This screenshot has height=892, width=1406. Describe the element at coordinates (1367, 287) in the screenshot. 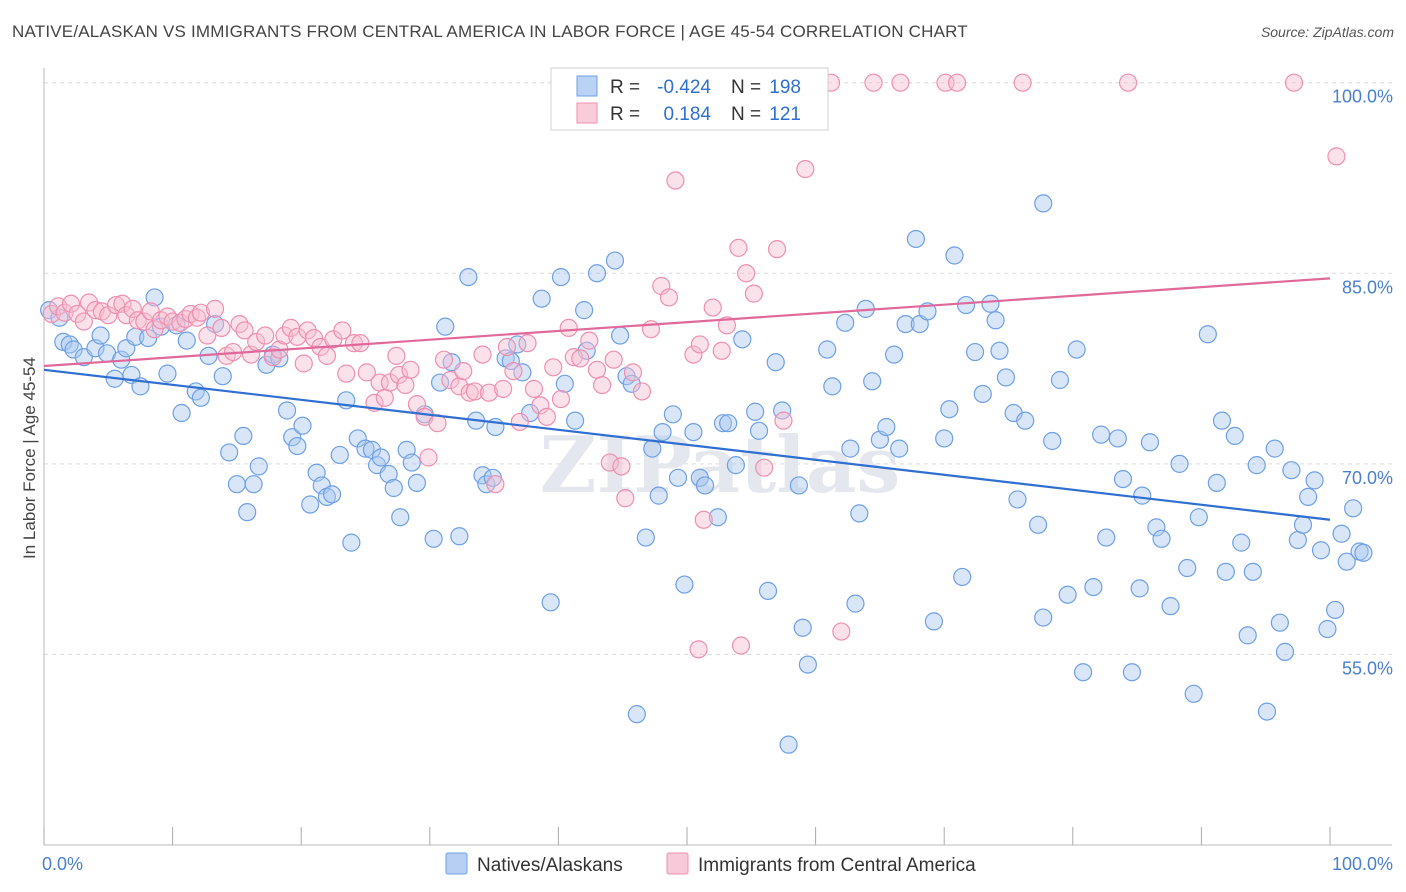

I see `y-tick-label-1: 85.0%` at that location.